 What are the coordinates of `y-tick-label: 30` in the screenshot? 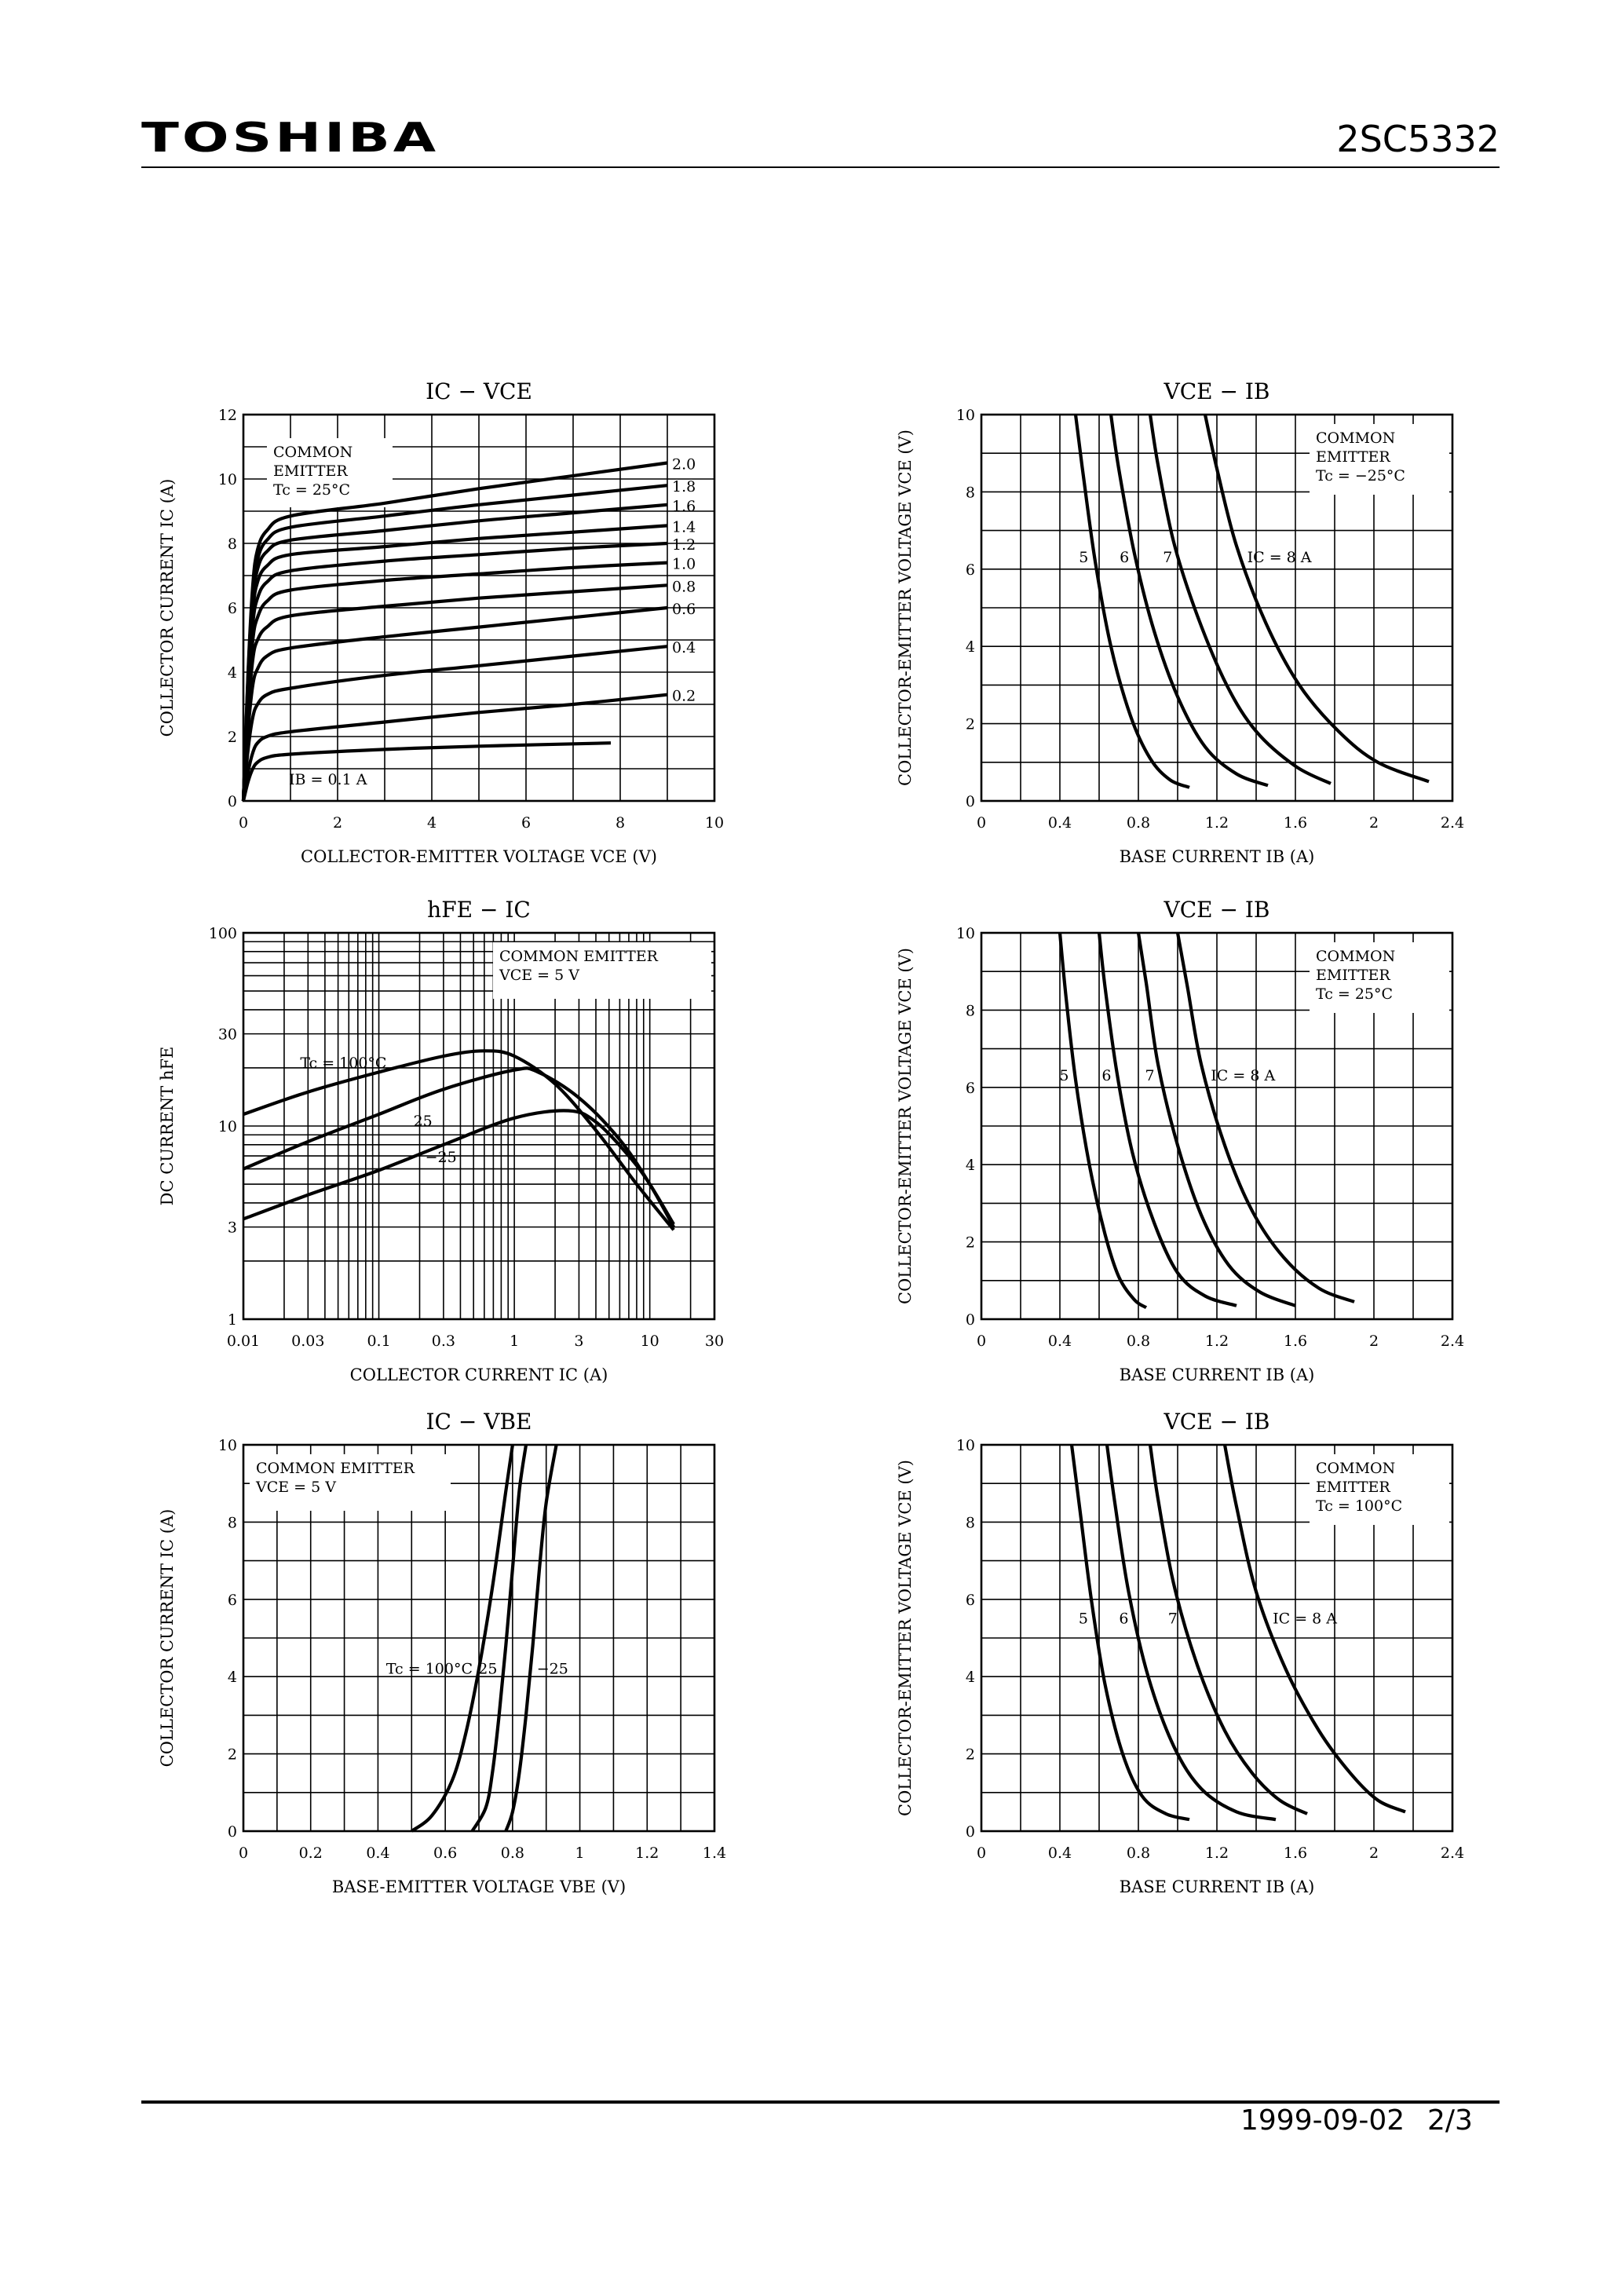 It's located at (228, 1035).